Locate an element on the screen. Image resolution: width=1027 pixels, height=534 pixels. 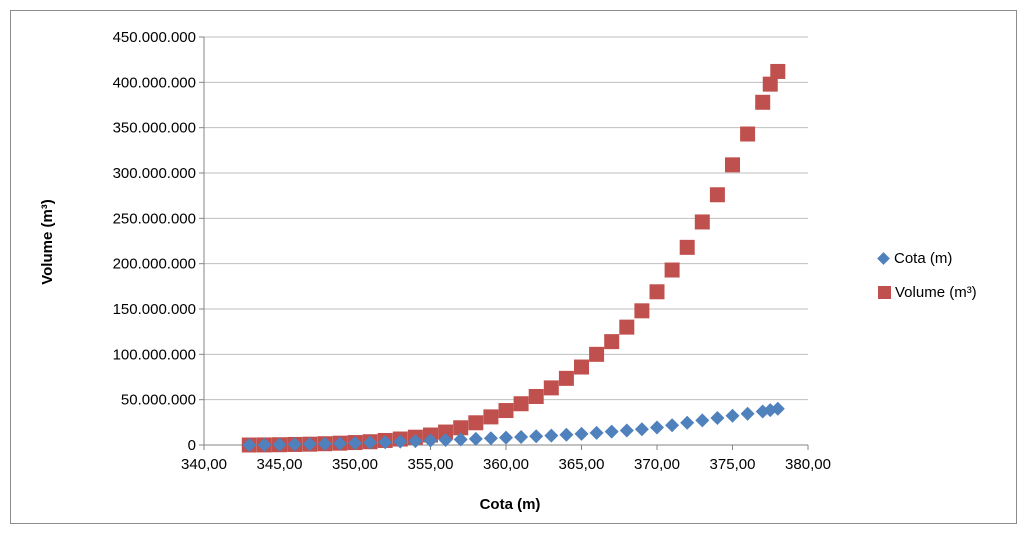
y-tick-label: 50.000.000 is located at coordinates (158, 400).